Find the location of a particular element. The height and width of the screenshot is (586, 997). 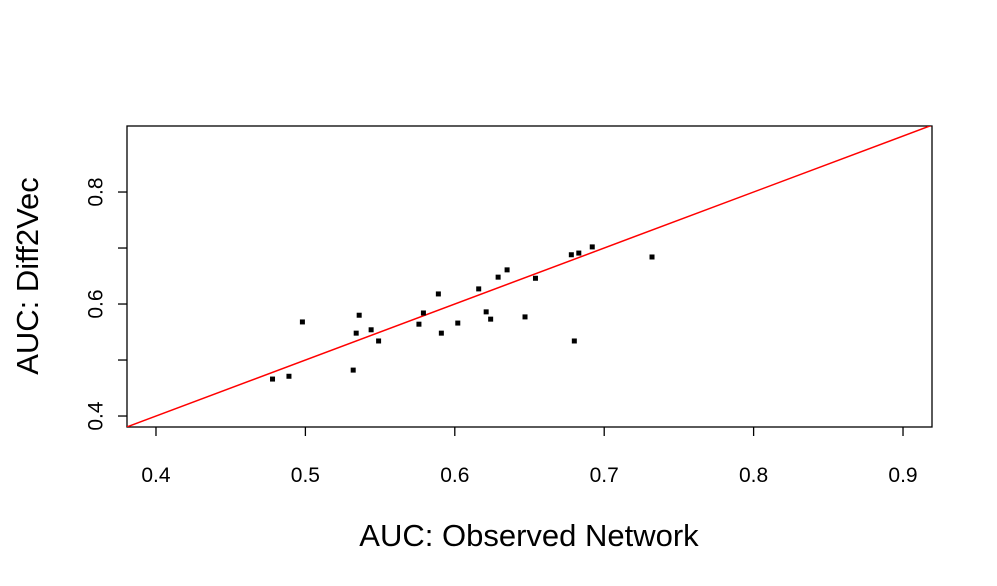

y-axis-title: AUC: Diff2Vec is located at coordinates (27, 276).